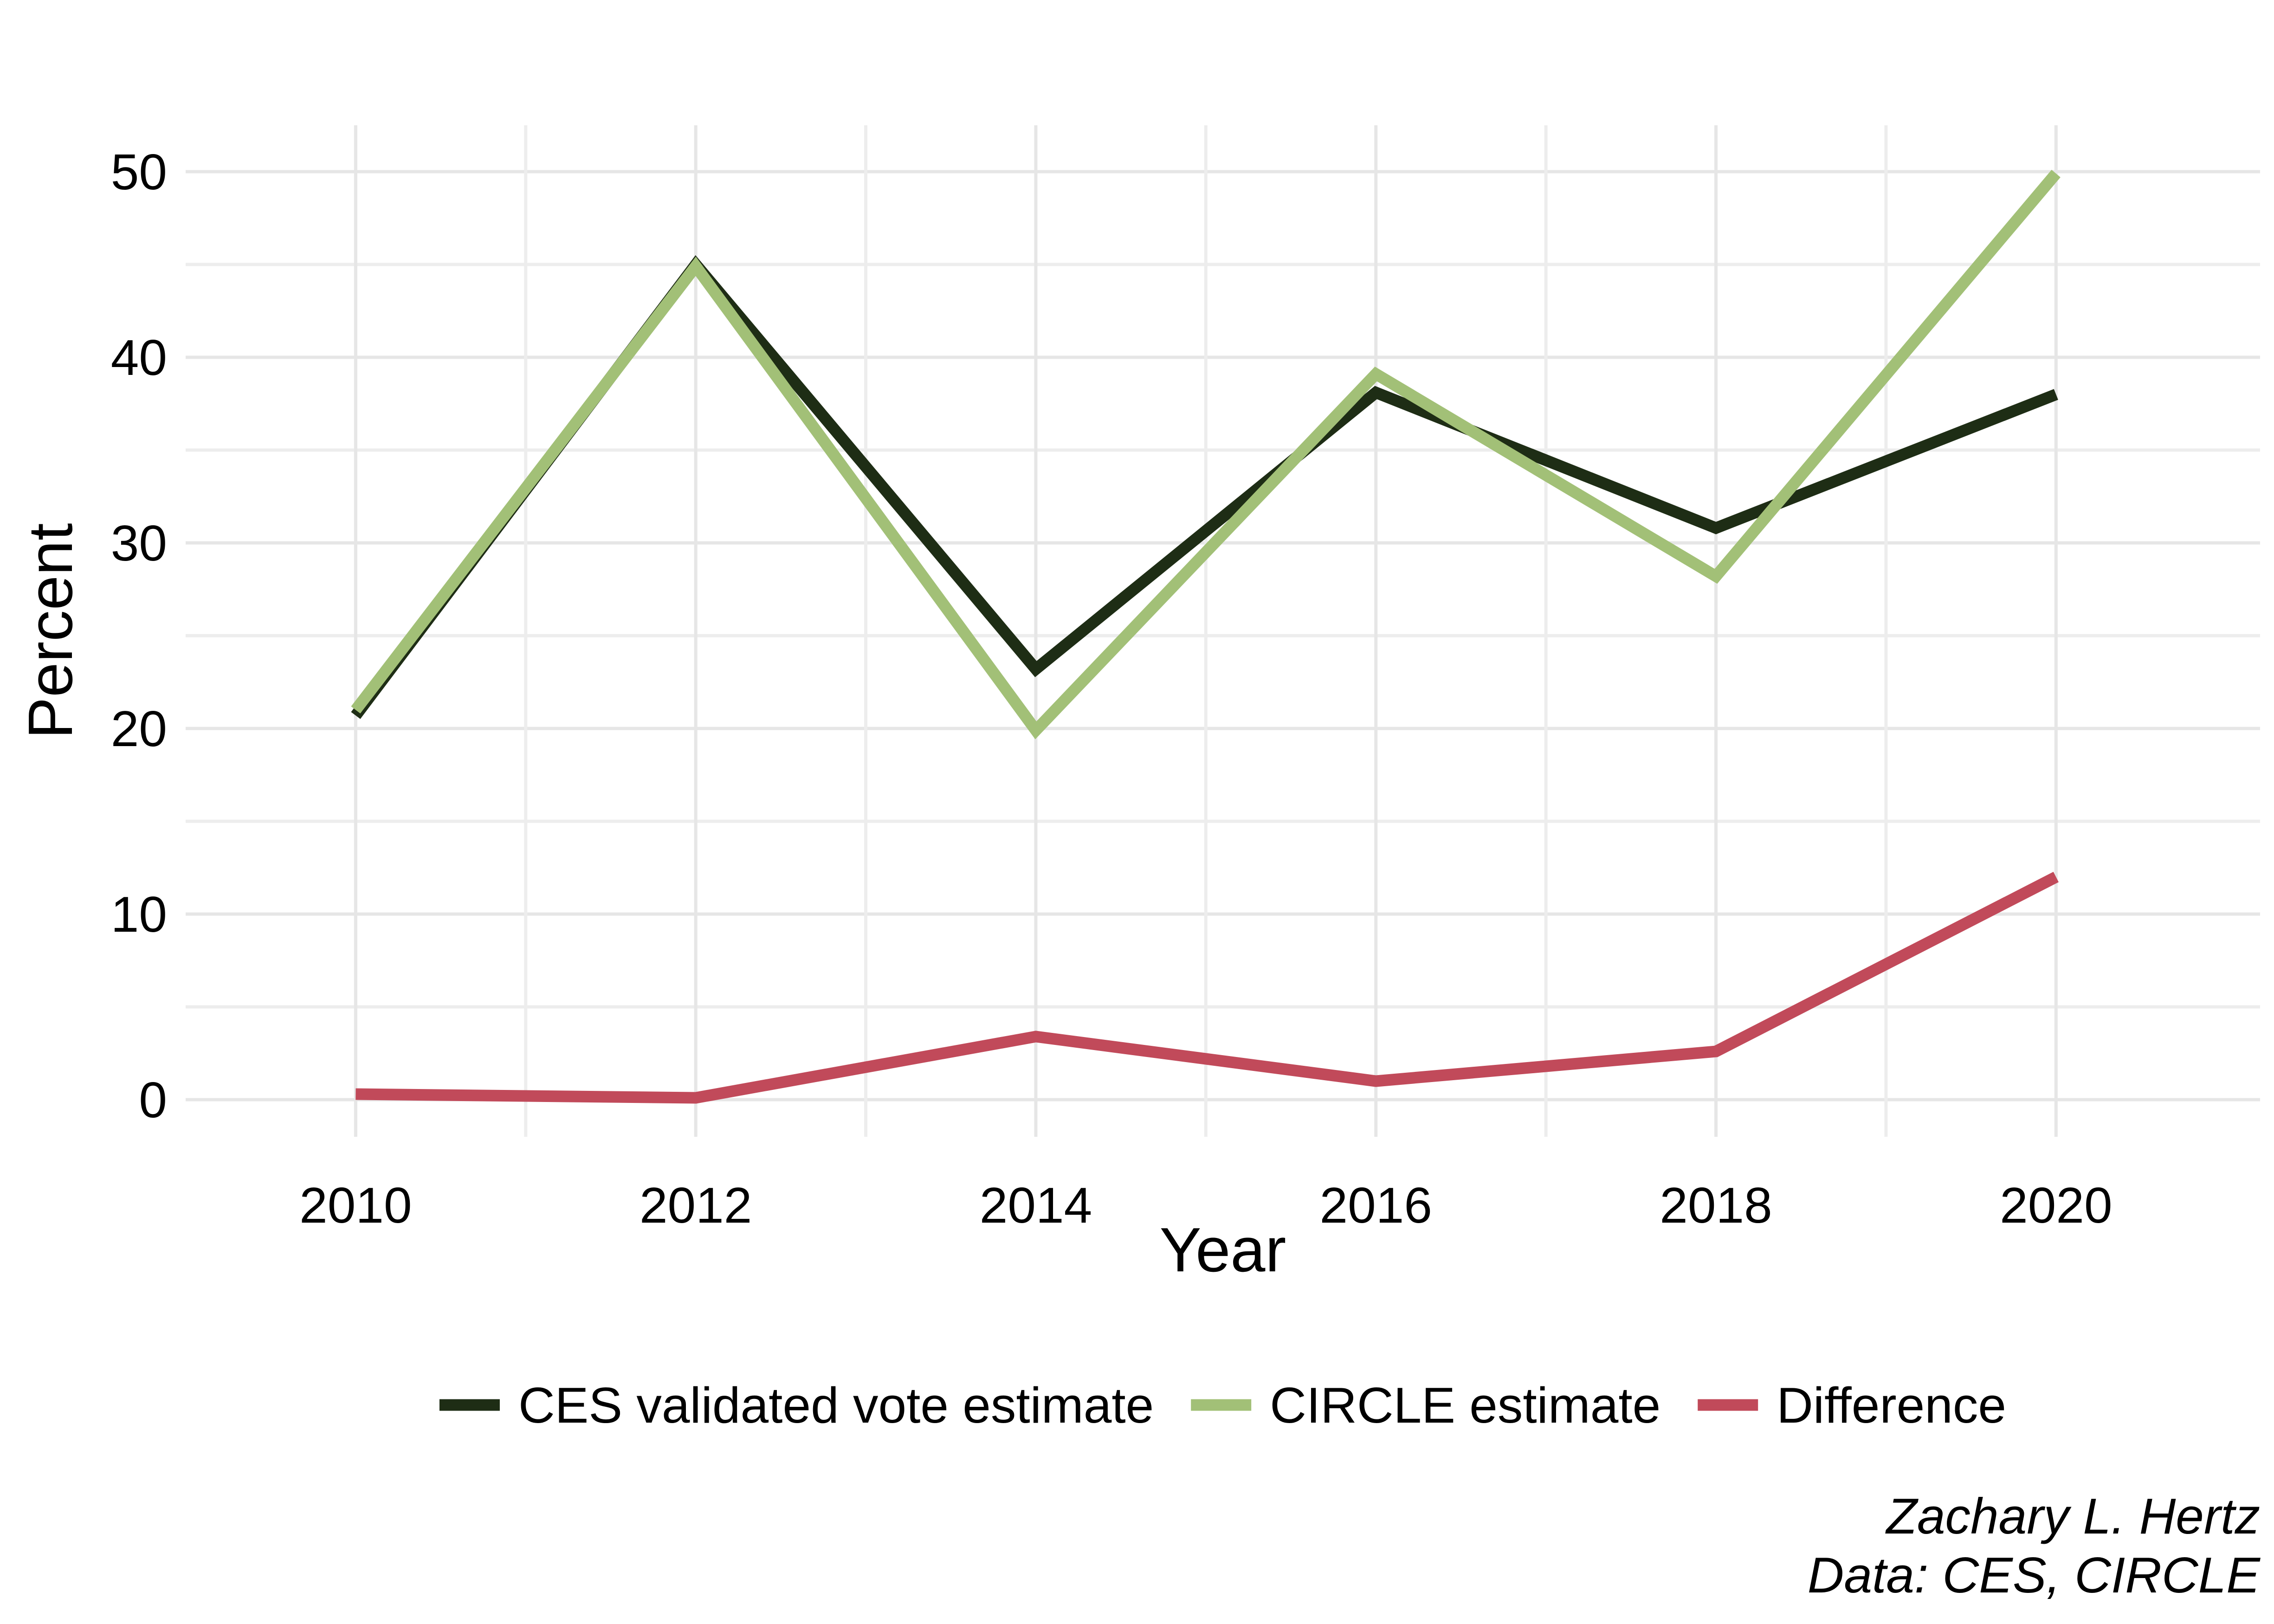  Describe the element at coordinates (696, 1206) in the screenshot. I see `x-tick-label: 2012` at that location.